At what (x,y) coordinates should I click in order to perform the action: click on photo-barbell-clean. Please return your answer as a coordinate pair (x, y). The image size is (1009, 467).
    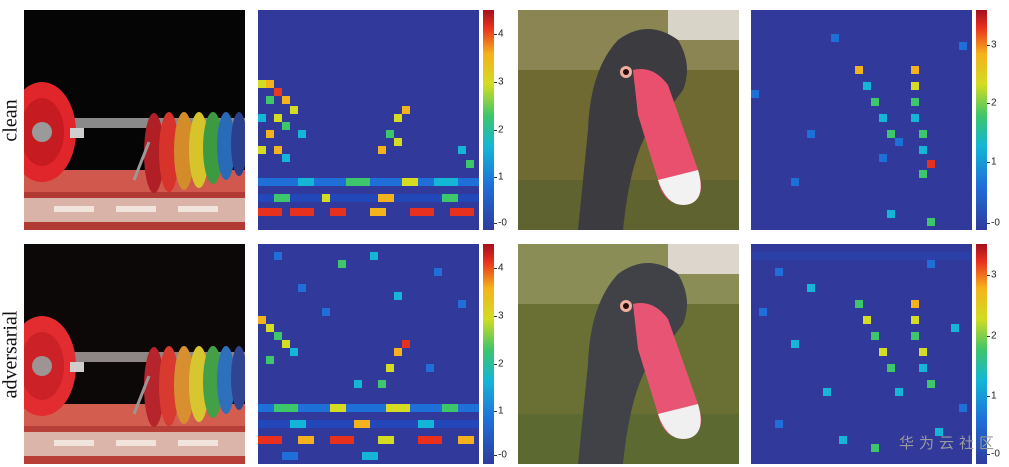
    Looking at the image, I should click on (134, 120).